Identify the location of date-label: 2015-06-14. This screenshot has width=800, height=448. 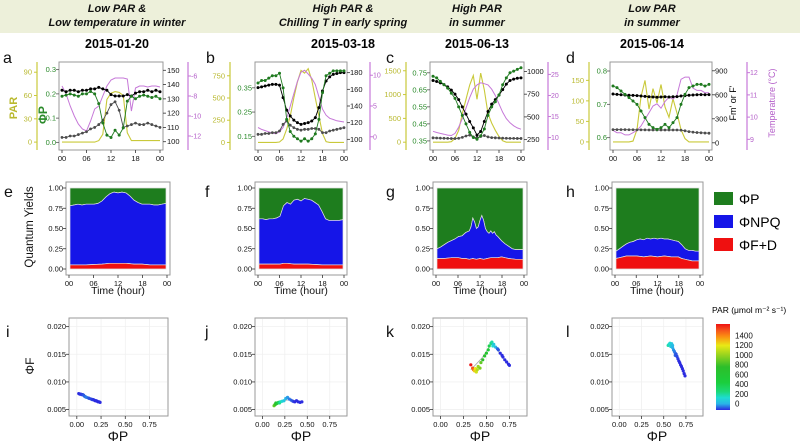
(652, 44).